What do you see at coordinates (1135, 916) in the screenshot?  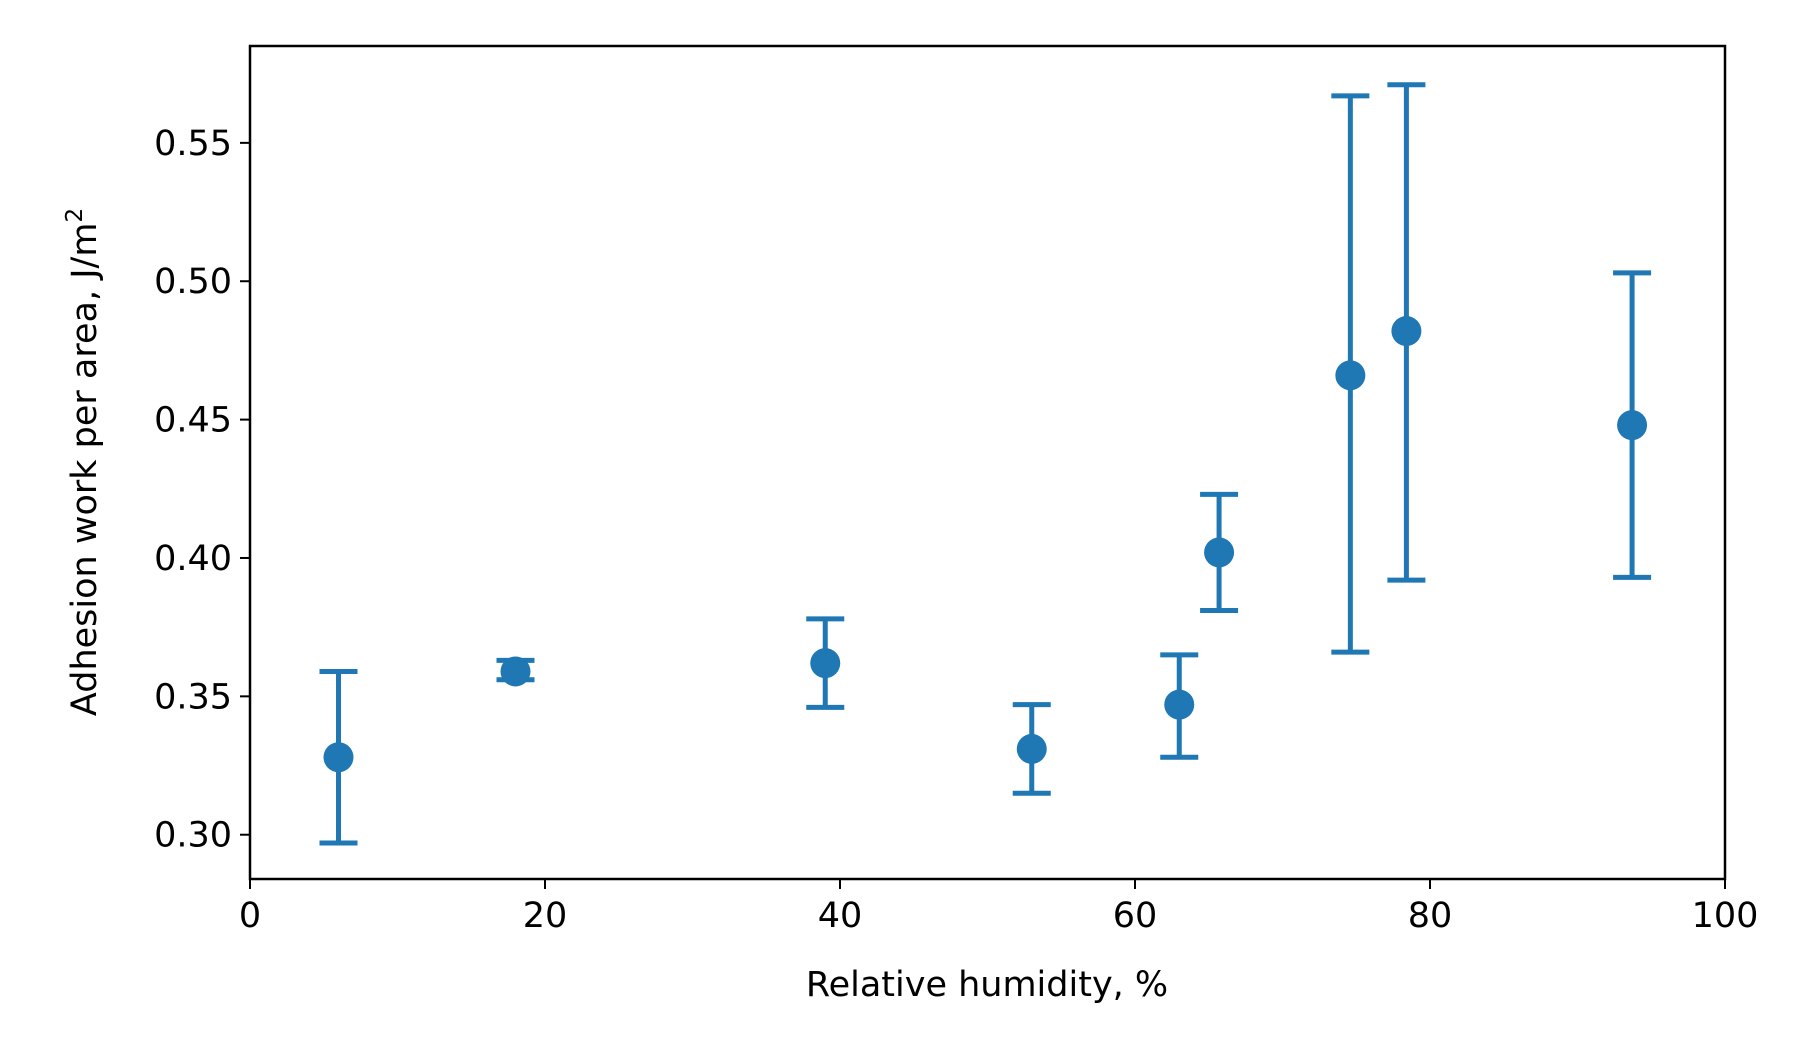 I see `x-tick-label: 60` at bounding box center [1135, 916].